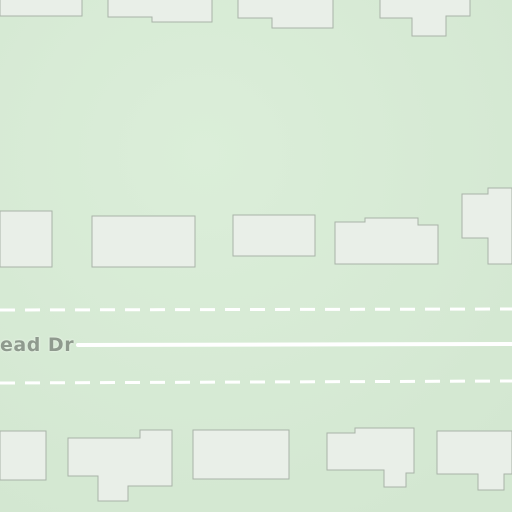  Describe the element at coordinates (294, 344) in the screenshot. I see `road` at that location.